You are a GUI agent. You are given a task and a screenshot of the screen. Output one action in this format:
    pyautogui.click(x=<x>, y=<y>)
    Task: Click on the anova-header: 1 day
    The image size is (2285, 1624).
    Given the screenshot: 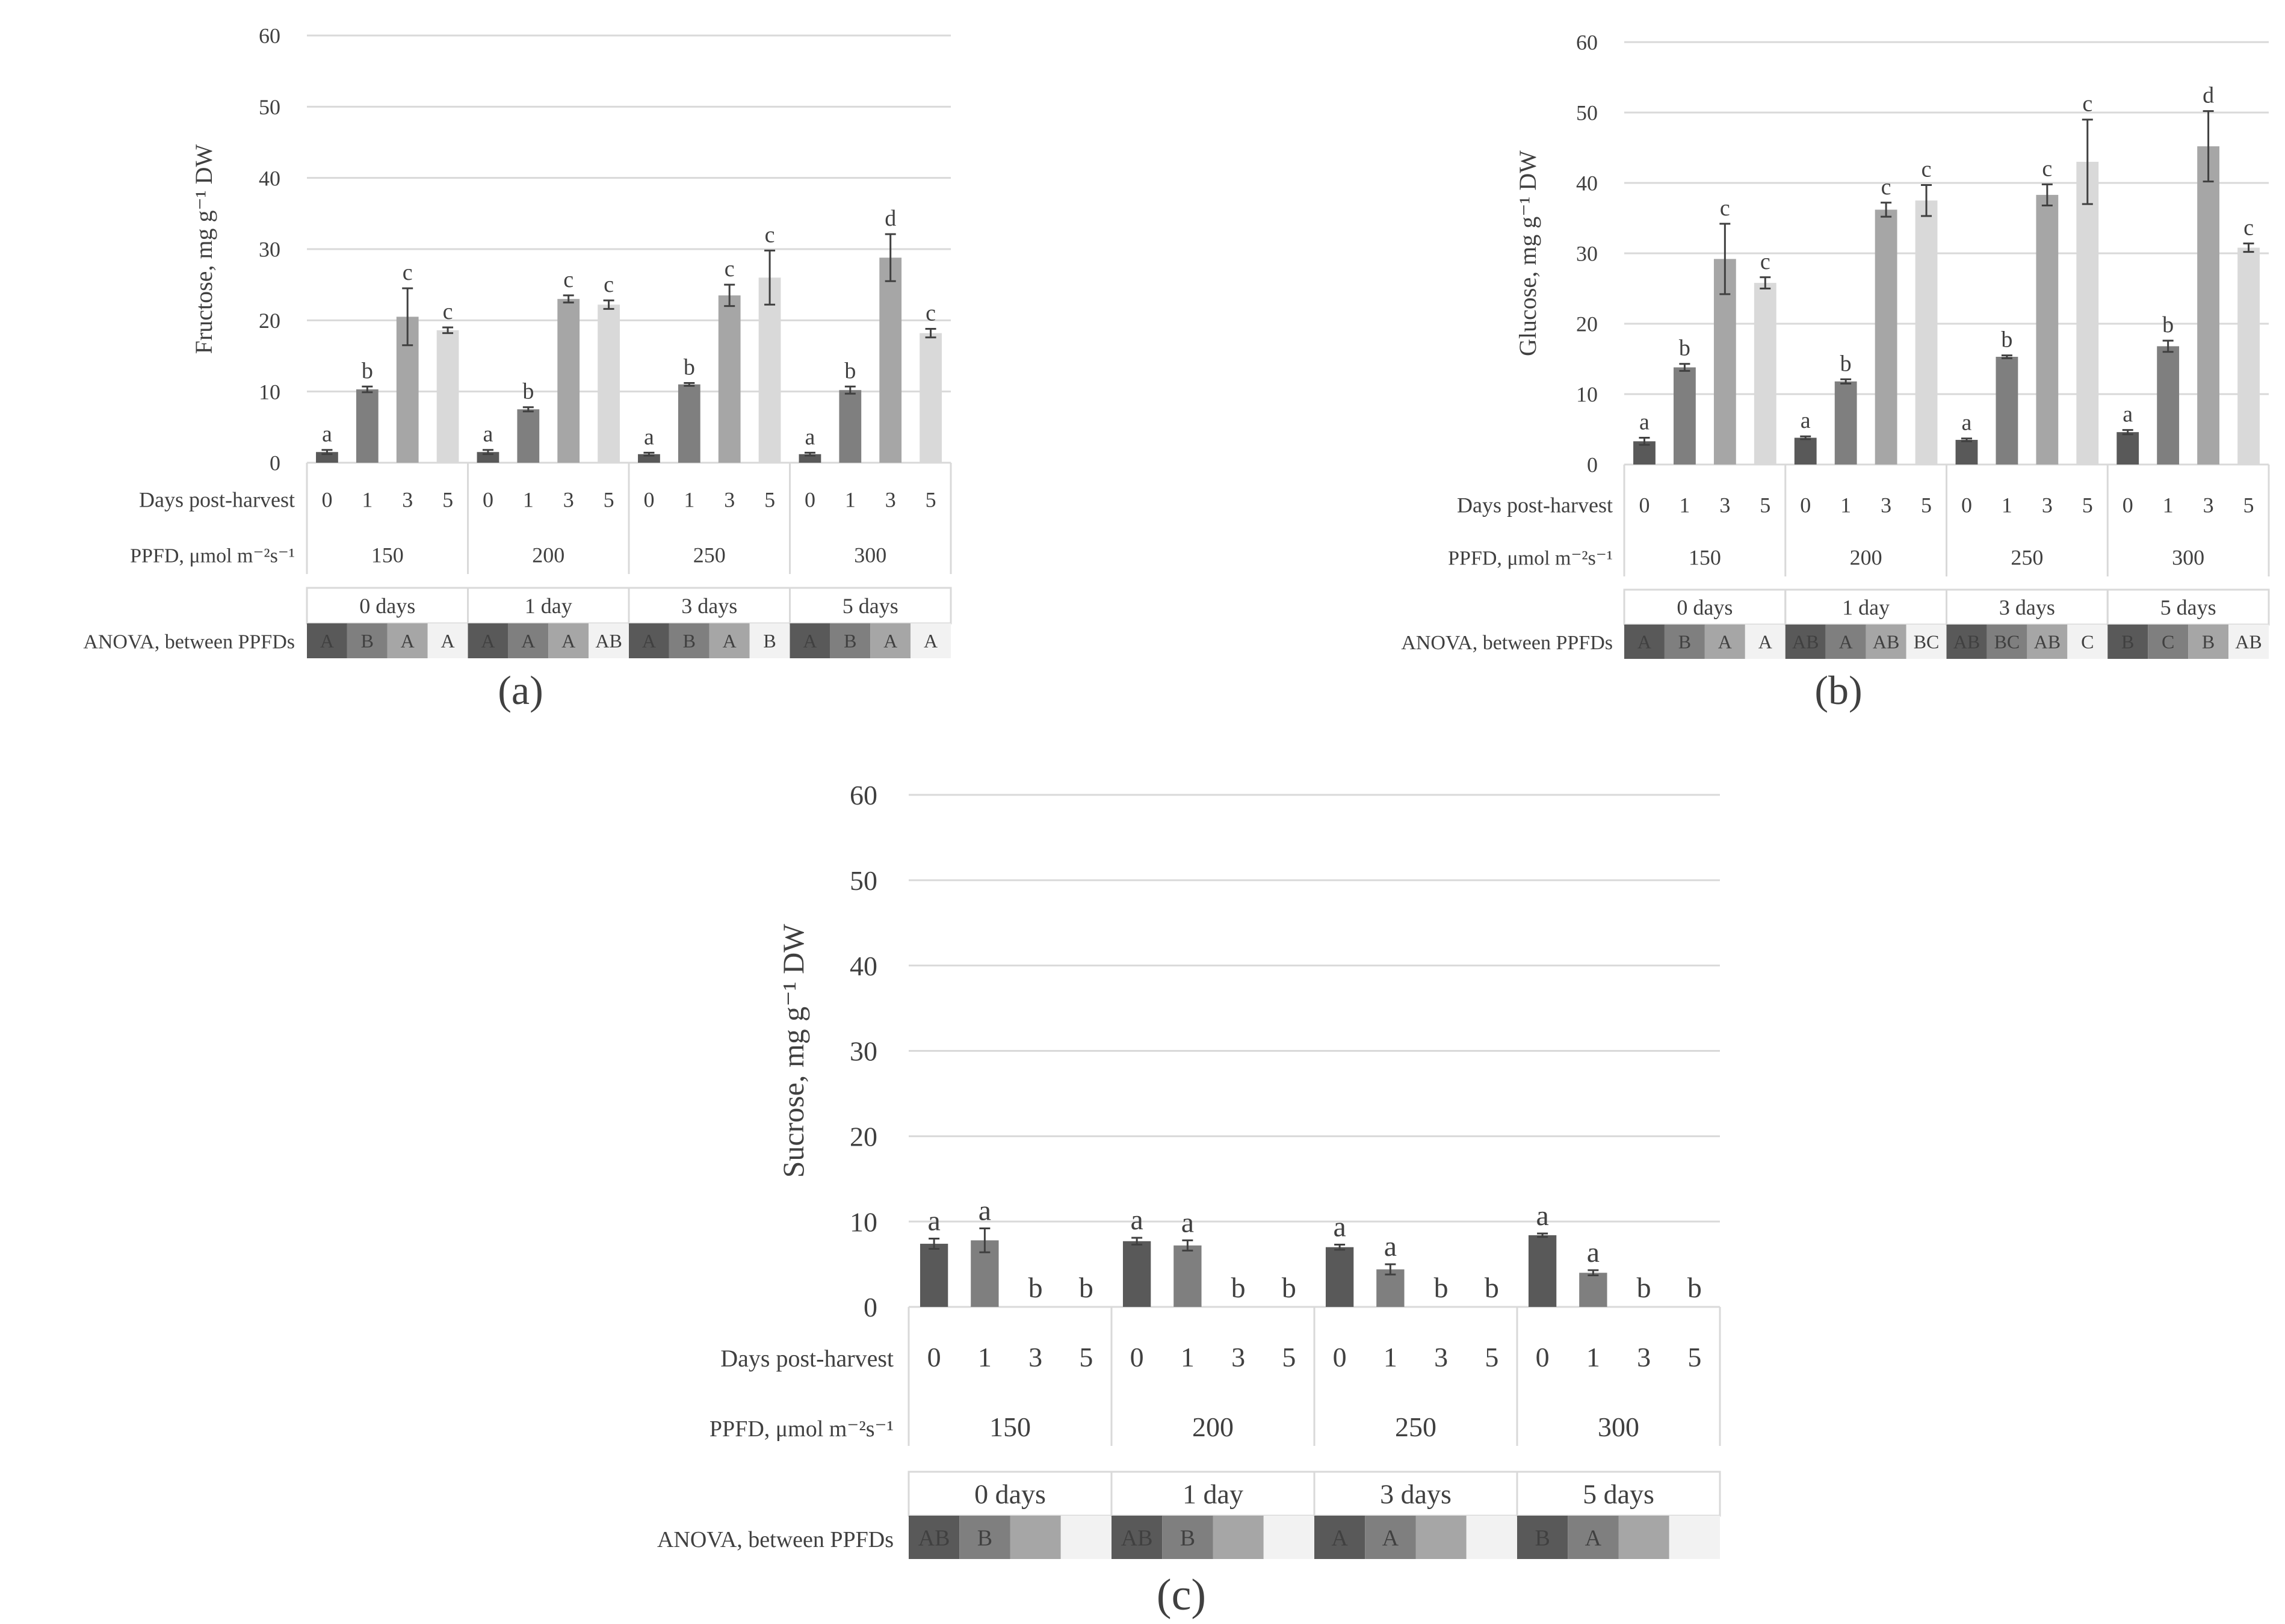 What is the action you would take?
    pyautogui.click(x=1213, y=1494)
    